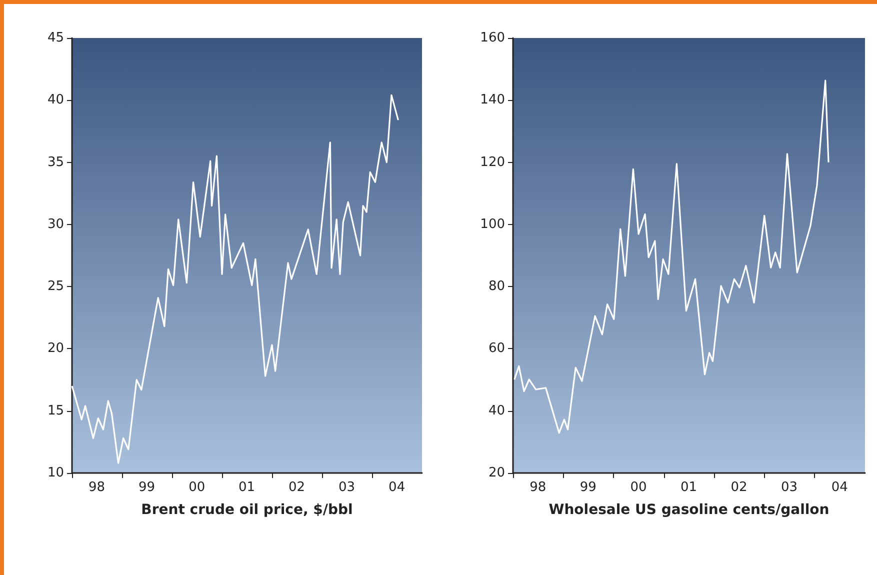 The image size is (877, 575). Describe the element at coordinates (492, 38) in the screenshot. I see `y-tick-label: 160` at that location.